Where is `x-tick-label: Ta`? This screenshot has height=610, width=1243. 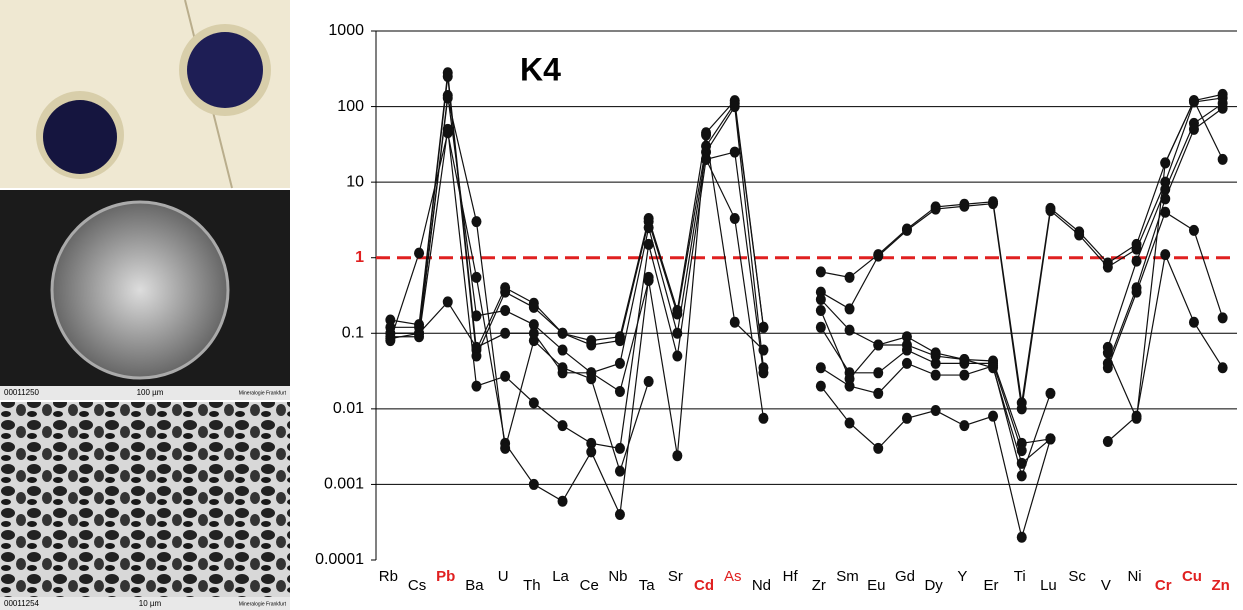 x-tick-label: Ta is located at coordinates (647, 585).